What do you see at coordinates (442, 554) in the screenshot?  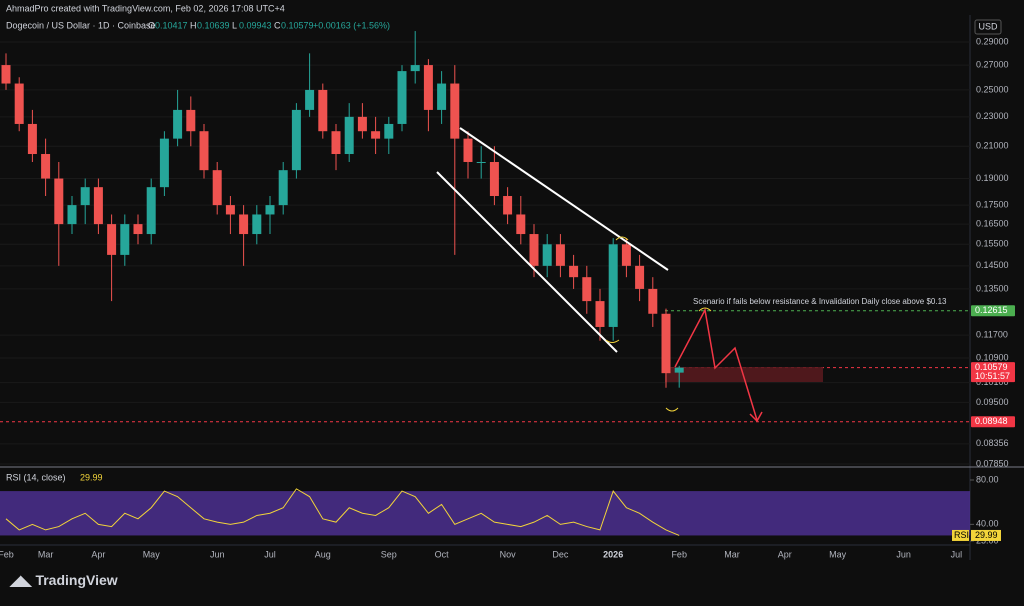 I see `x-tick-label: Oct` at bounding box center [442, 554].